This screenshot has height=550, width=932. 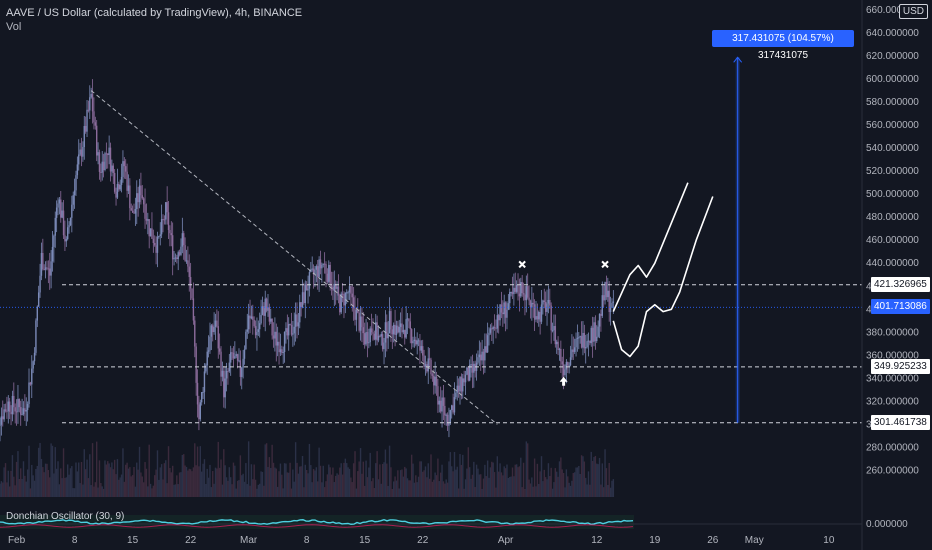 I want to click on oscillator-label: Donchian Oscillator (30, 9), so click(x=65, y=516).